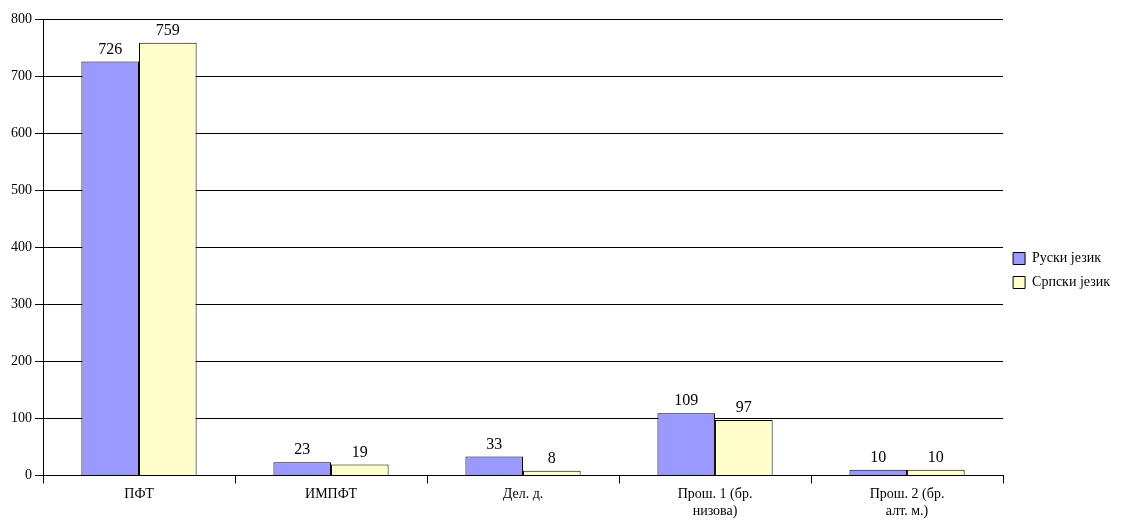 This screenshot has width=1138, height=531. I want to click on data-label: 23, so click(302, 449).